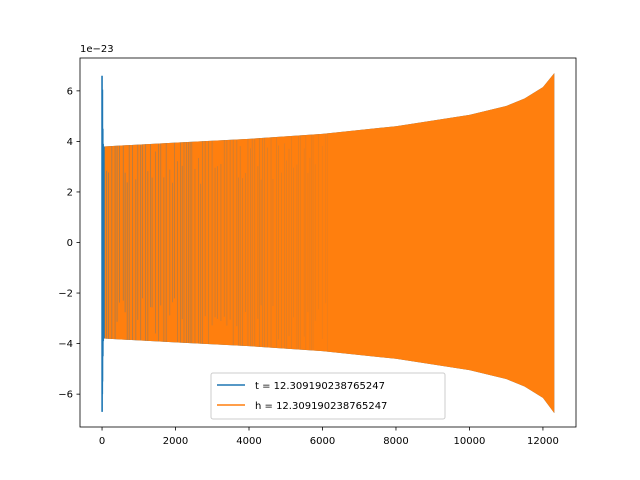 This screenshot has height=480, width=640. What do you see at coordinates (103, 243) in the screenshot?
I see `series-t-initial-spikes` at bounding box center [103, 243].